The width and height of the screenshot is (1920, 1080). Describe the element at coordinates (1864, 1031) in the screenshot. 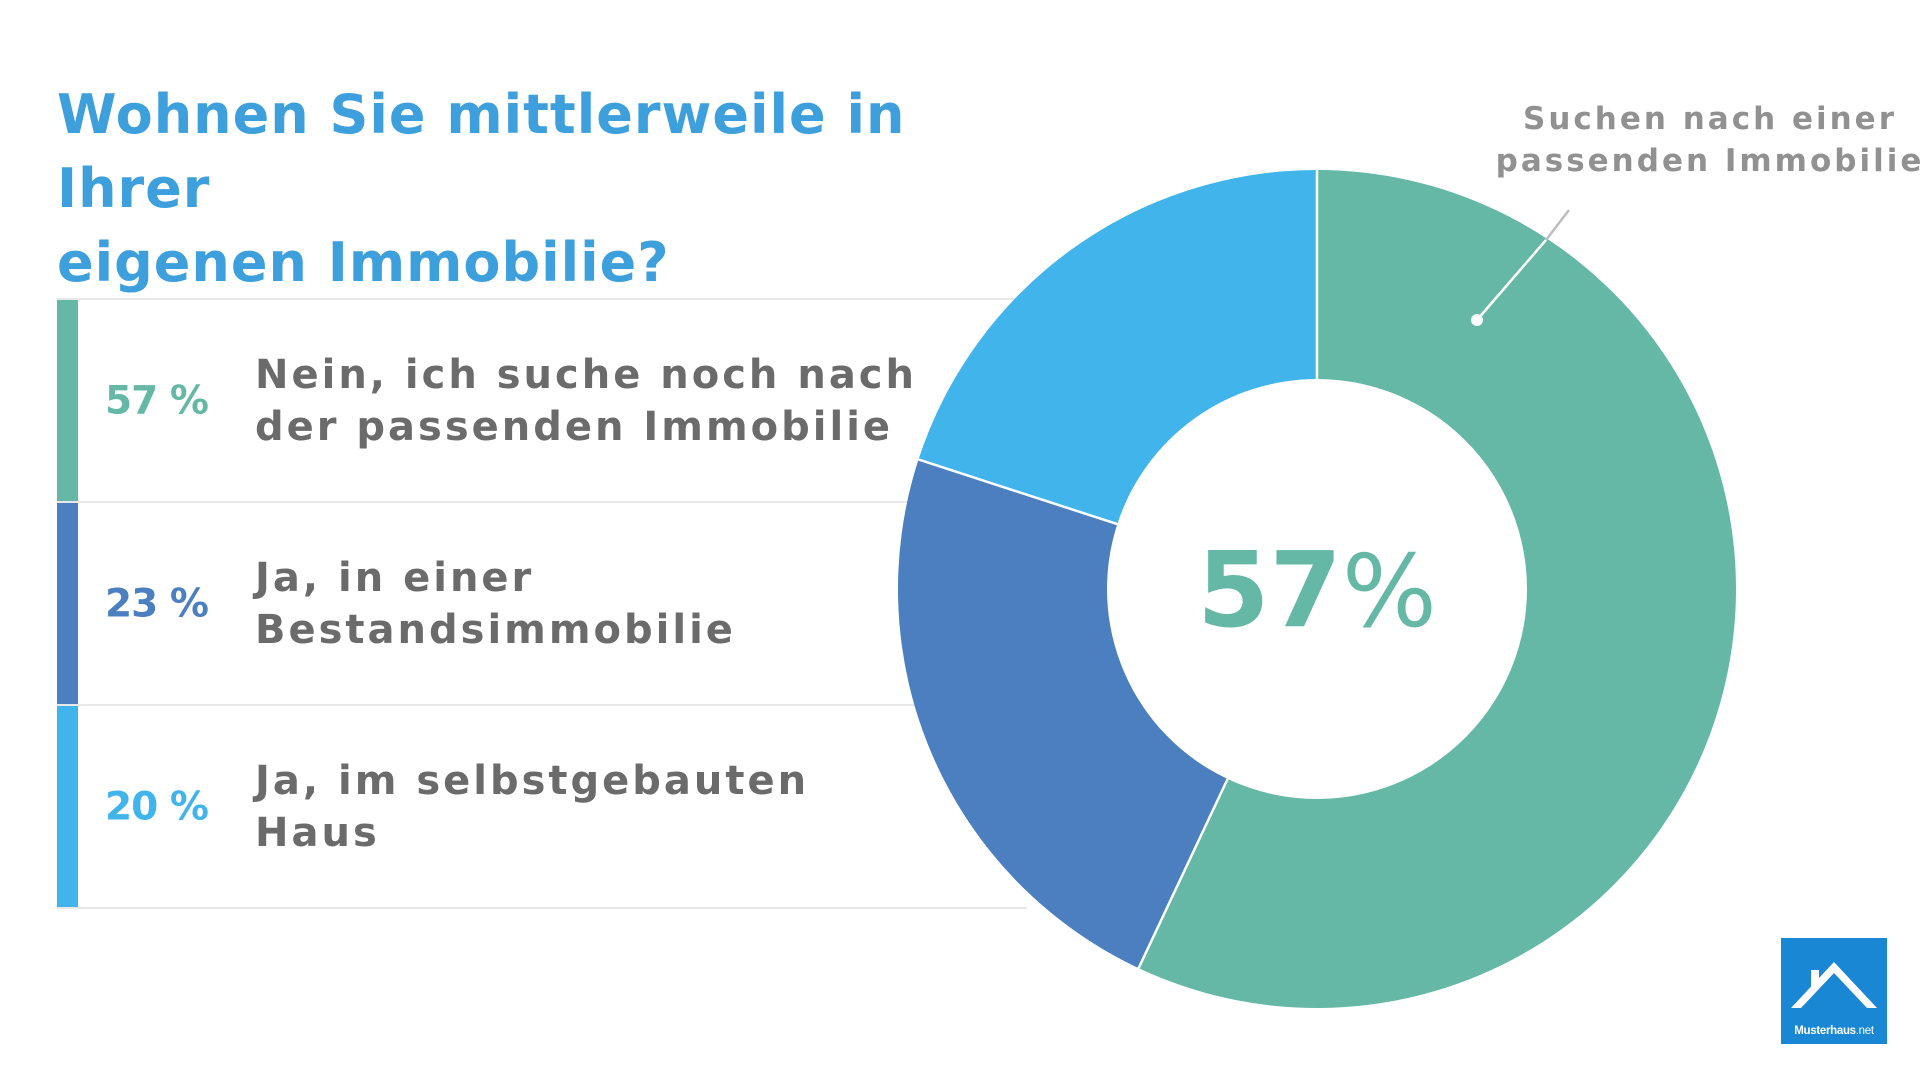

I see `logo-suffix: .net` at that location.